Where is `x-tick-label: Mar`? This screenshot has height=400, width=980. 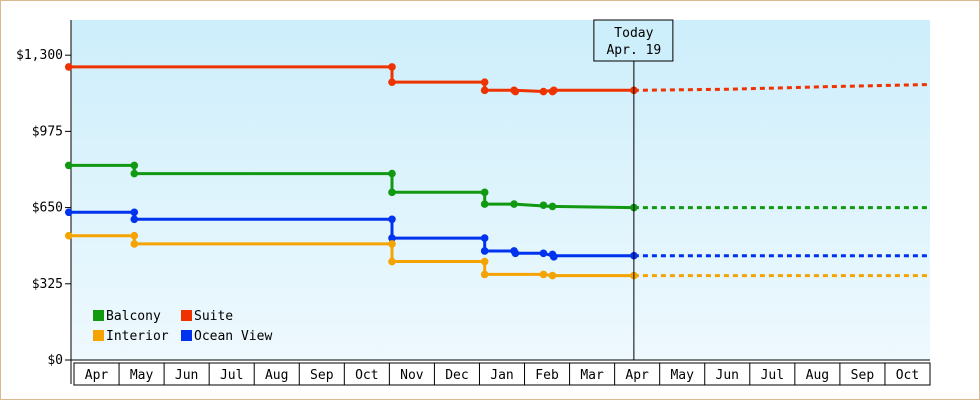 x-tick-label: Mar is located at coordinates (592, 375).